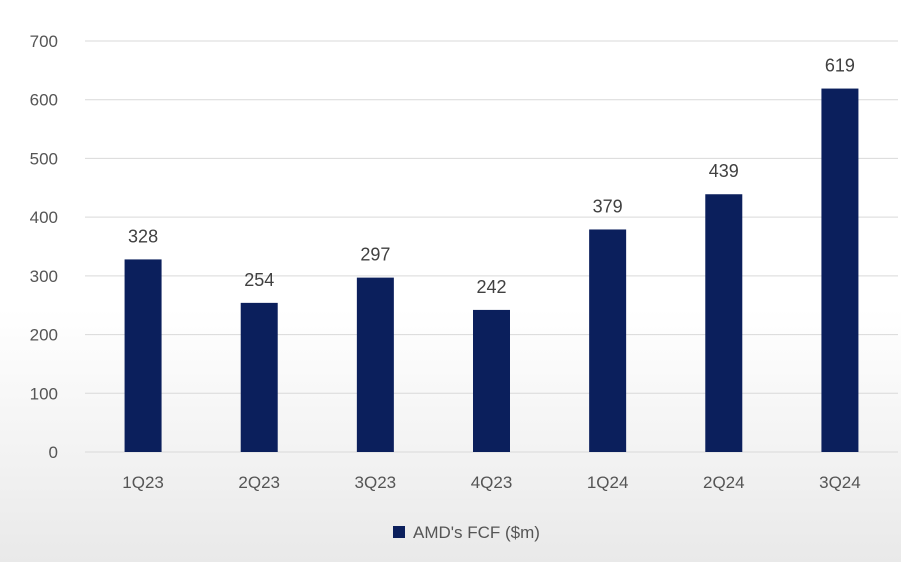 Image resolution: width=901 pixels, height=567 pixels. I want to click on bar-1q24, so click(608, 340).